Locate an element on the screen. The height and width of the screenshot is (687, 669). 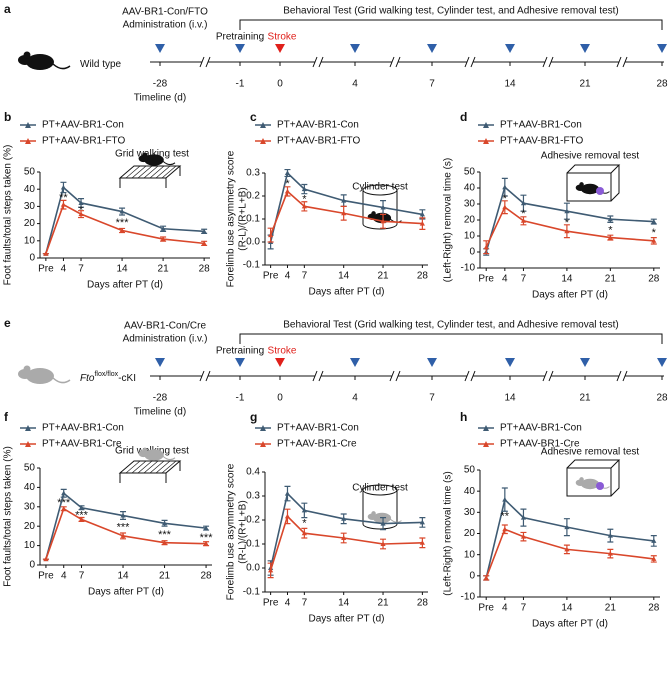
mouse-icon is located at coordinates (44, 374).